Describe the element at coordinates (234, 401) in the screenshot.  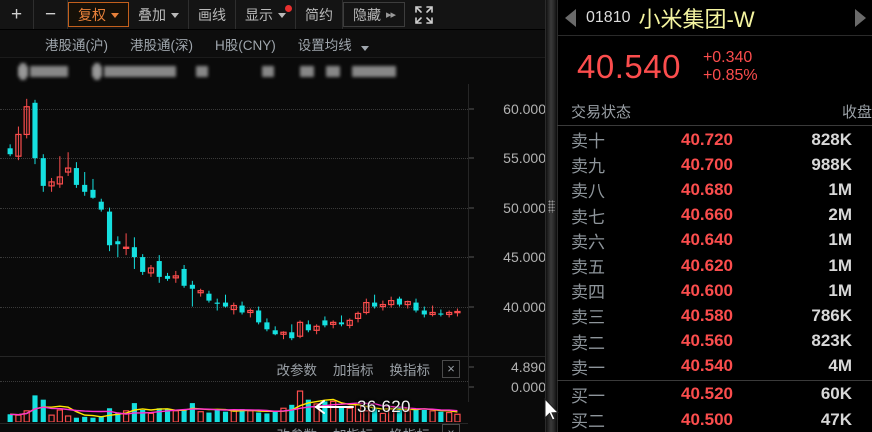
I see `volume-plot` at that location.